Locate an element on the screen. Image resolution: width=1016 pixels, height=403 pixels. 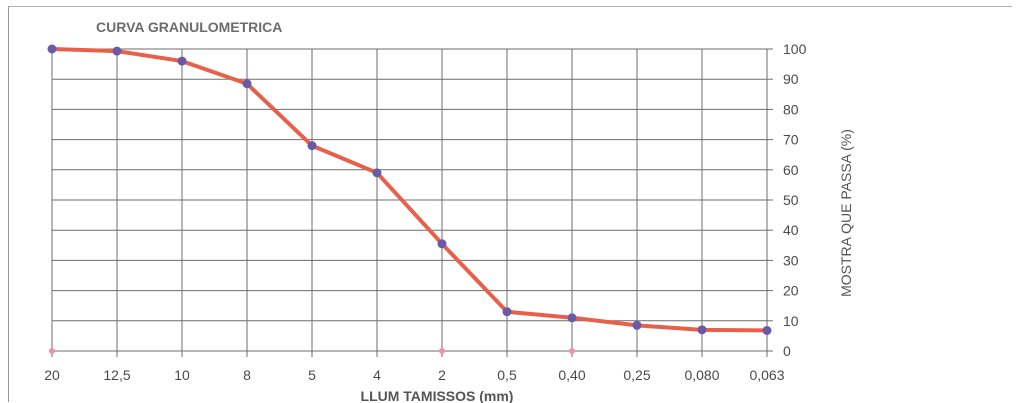
y-tick-label: 90 is located at coordinates (791, 79).